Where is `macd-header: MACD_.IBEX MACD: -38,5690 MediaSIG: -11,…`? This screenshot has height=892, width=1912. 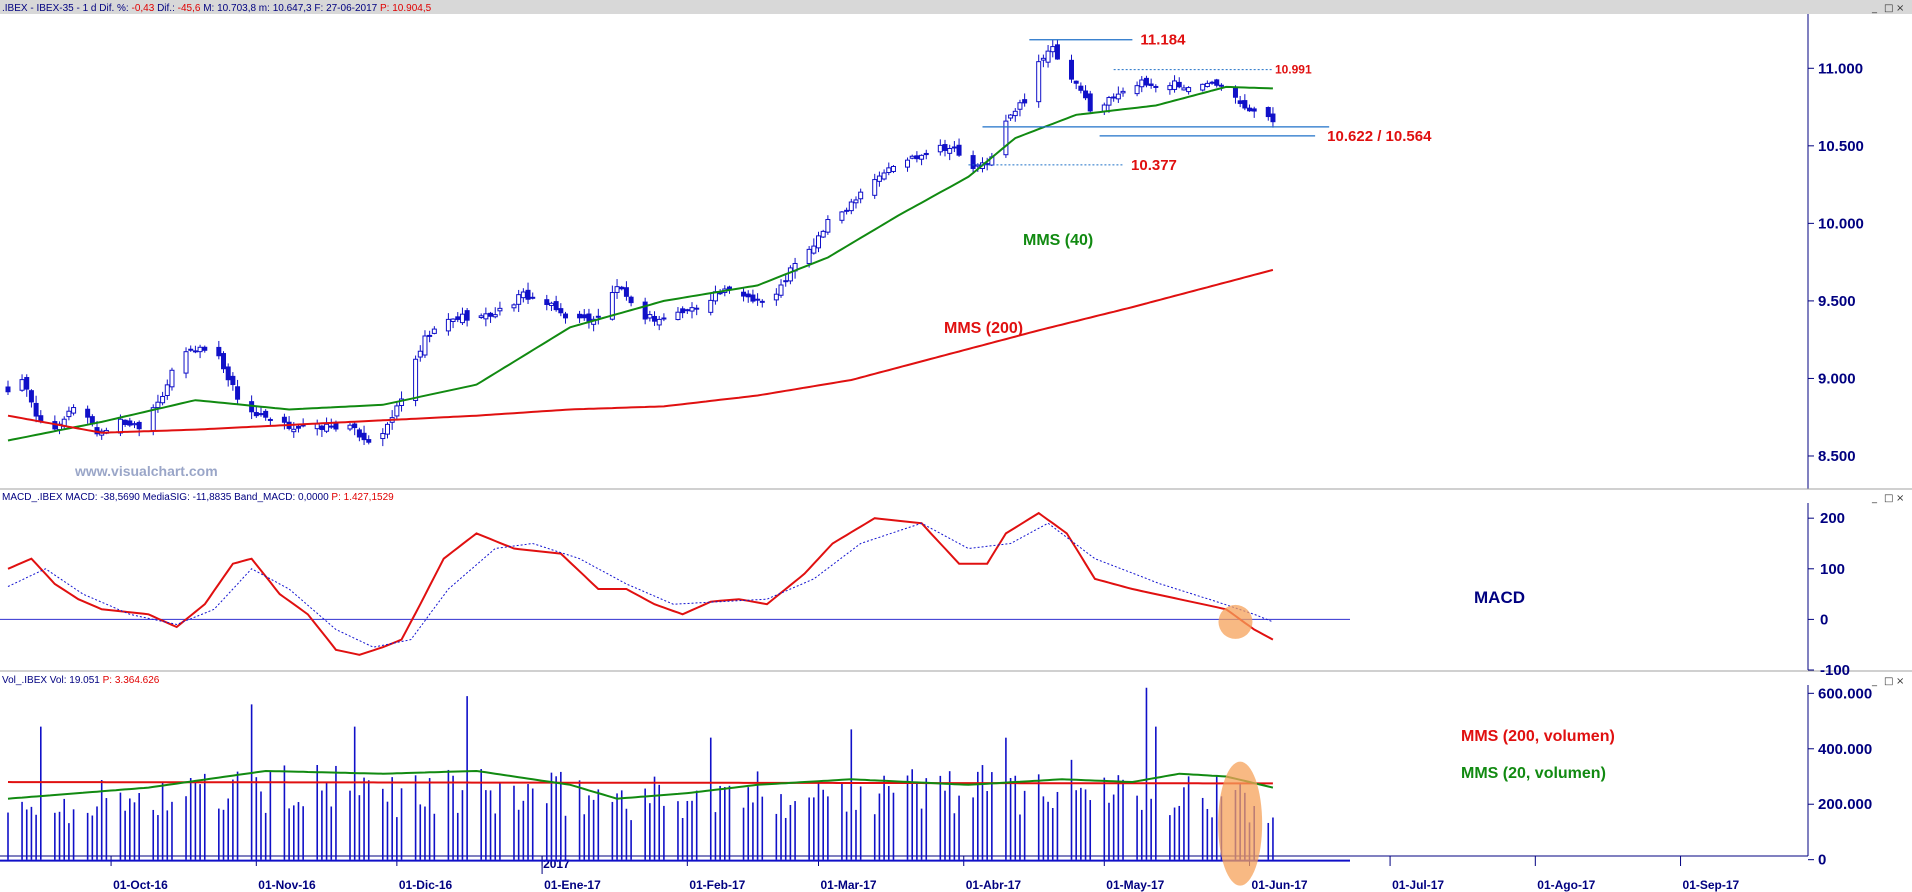
macd-header: MACD_.IBEX MACD: -38,5690 MediaSIG: -11,… is located at coordinates (198, 497).